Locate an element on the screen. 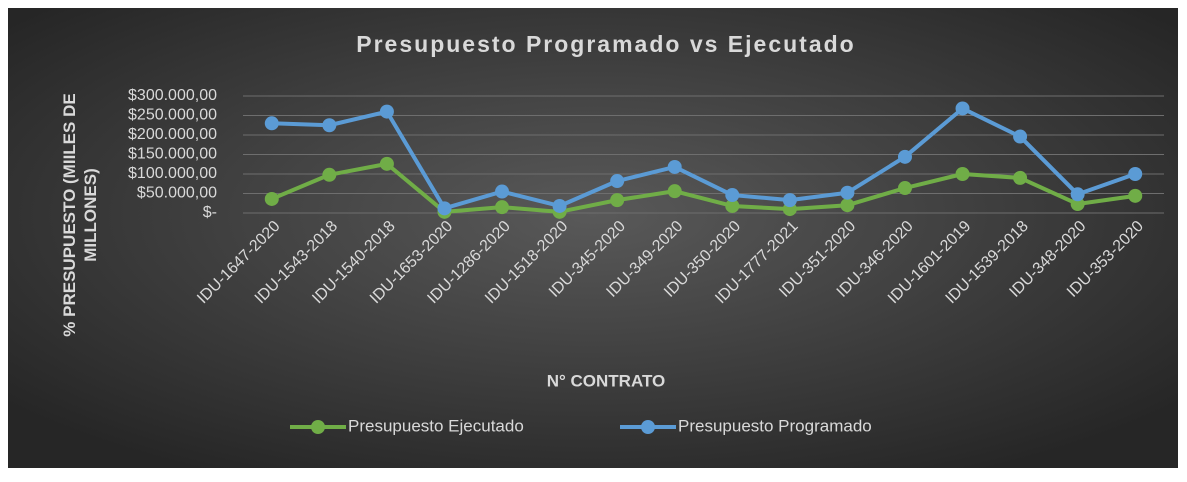  y-tick-label: $100.000,00 is located at coordinates (172, 173).